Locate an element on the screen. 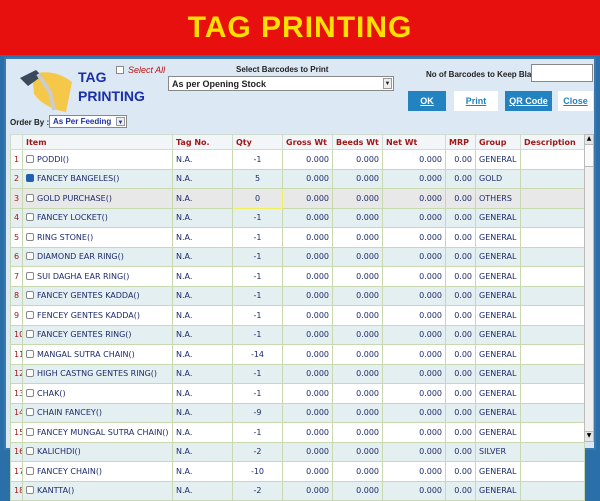 This screenshot has height=501, width=600. qr-code-button: QR Code is located at coordinates (528, 101).